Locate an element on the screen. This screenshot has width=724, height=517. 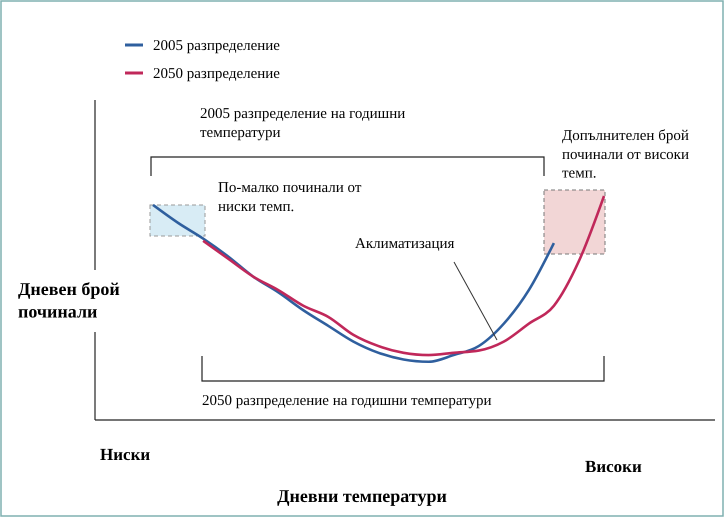
text: 2005 разпределение на годишни температури is located at coordinates (303, 123).